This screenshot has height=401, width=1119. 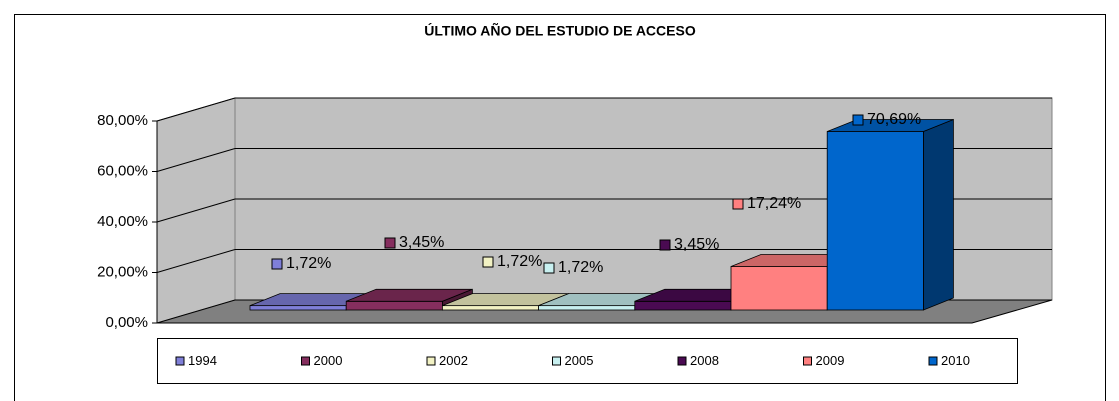 I want to click on bar-top, so click(x=409, y=295).